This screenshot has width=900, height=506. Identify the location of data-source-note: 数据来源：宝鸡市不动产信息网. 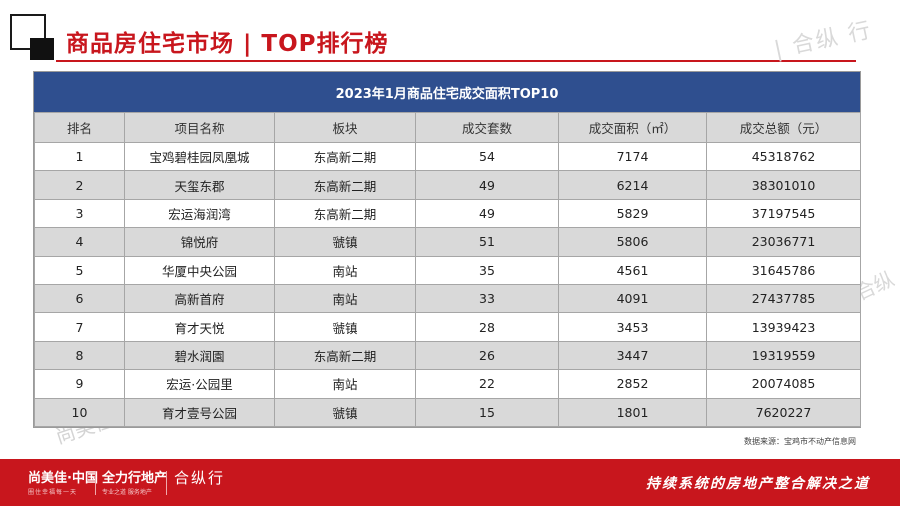
(800, 441).